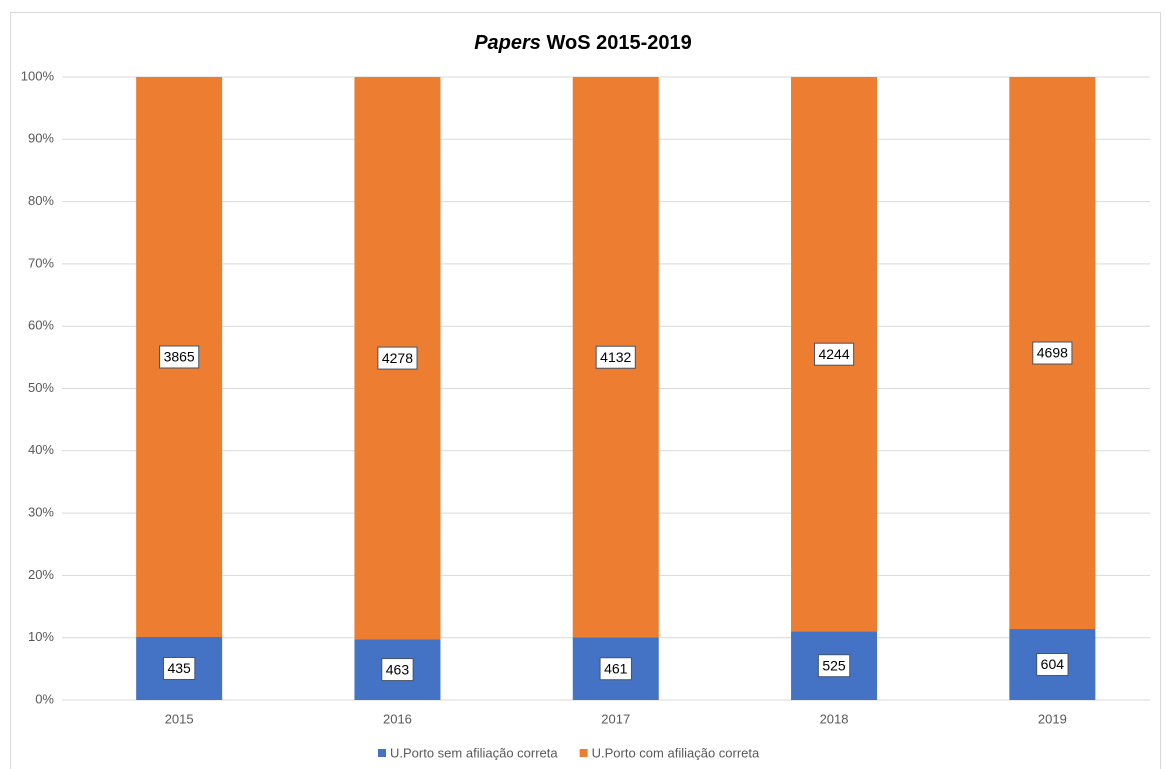 This screenshot has width=1166, height=769. What do you see at coordinates (834, 718) in the screenshot?
I see `x-tick-label: 2018` at bounding box center [834, 718].